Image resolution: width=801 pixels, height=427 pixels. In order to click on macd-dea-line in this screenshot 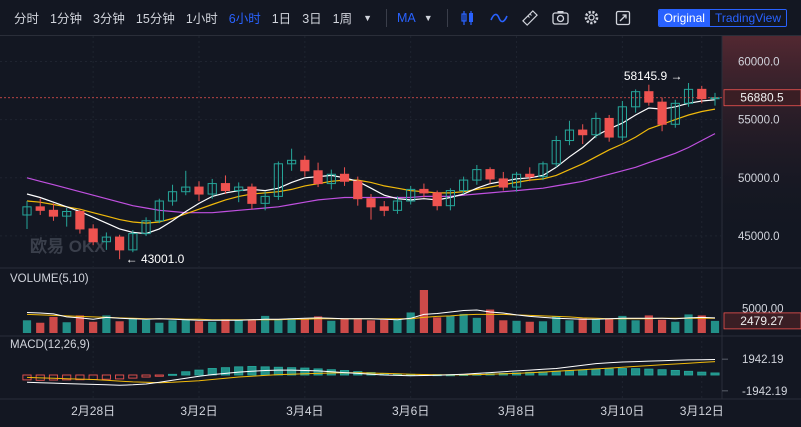, I will do `click(371, 372)`.